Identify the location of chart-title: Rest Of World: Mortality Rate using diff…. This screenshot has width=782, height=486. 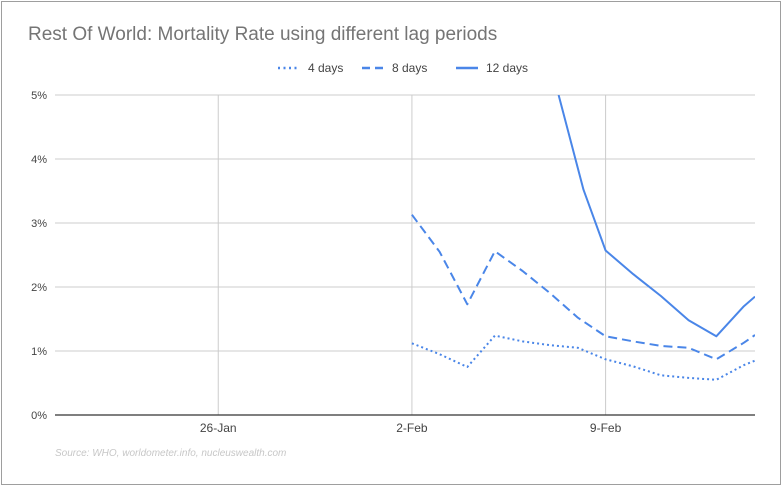
(263, 34).